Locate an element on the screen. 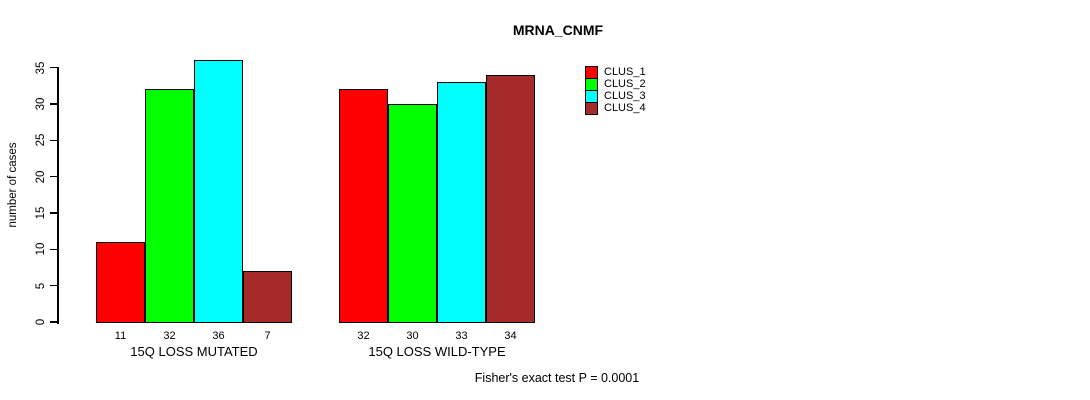  fisher-test-annotation: Fisher's exact test P = 0.0001 is located at coordinates (557, 378).